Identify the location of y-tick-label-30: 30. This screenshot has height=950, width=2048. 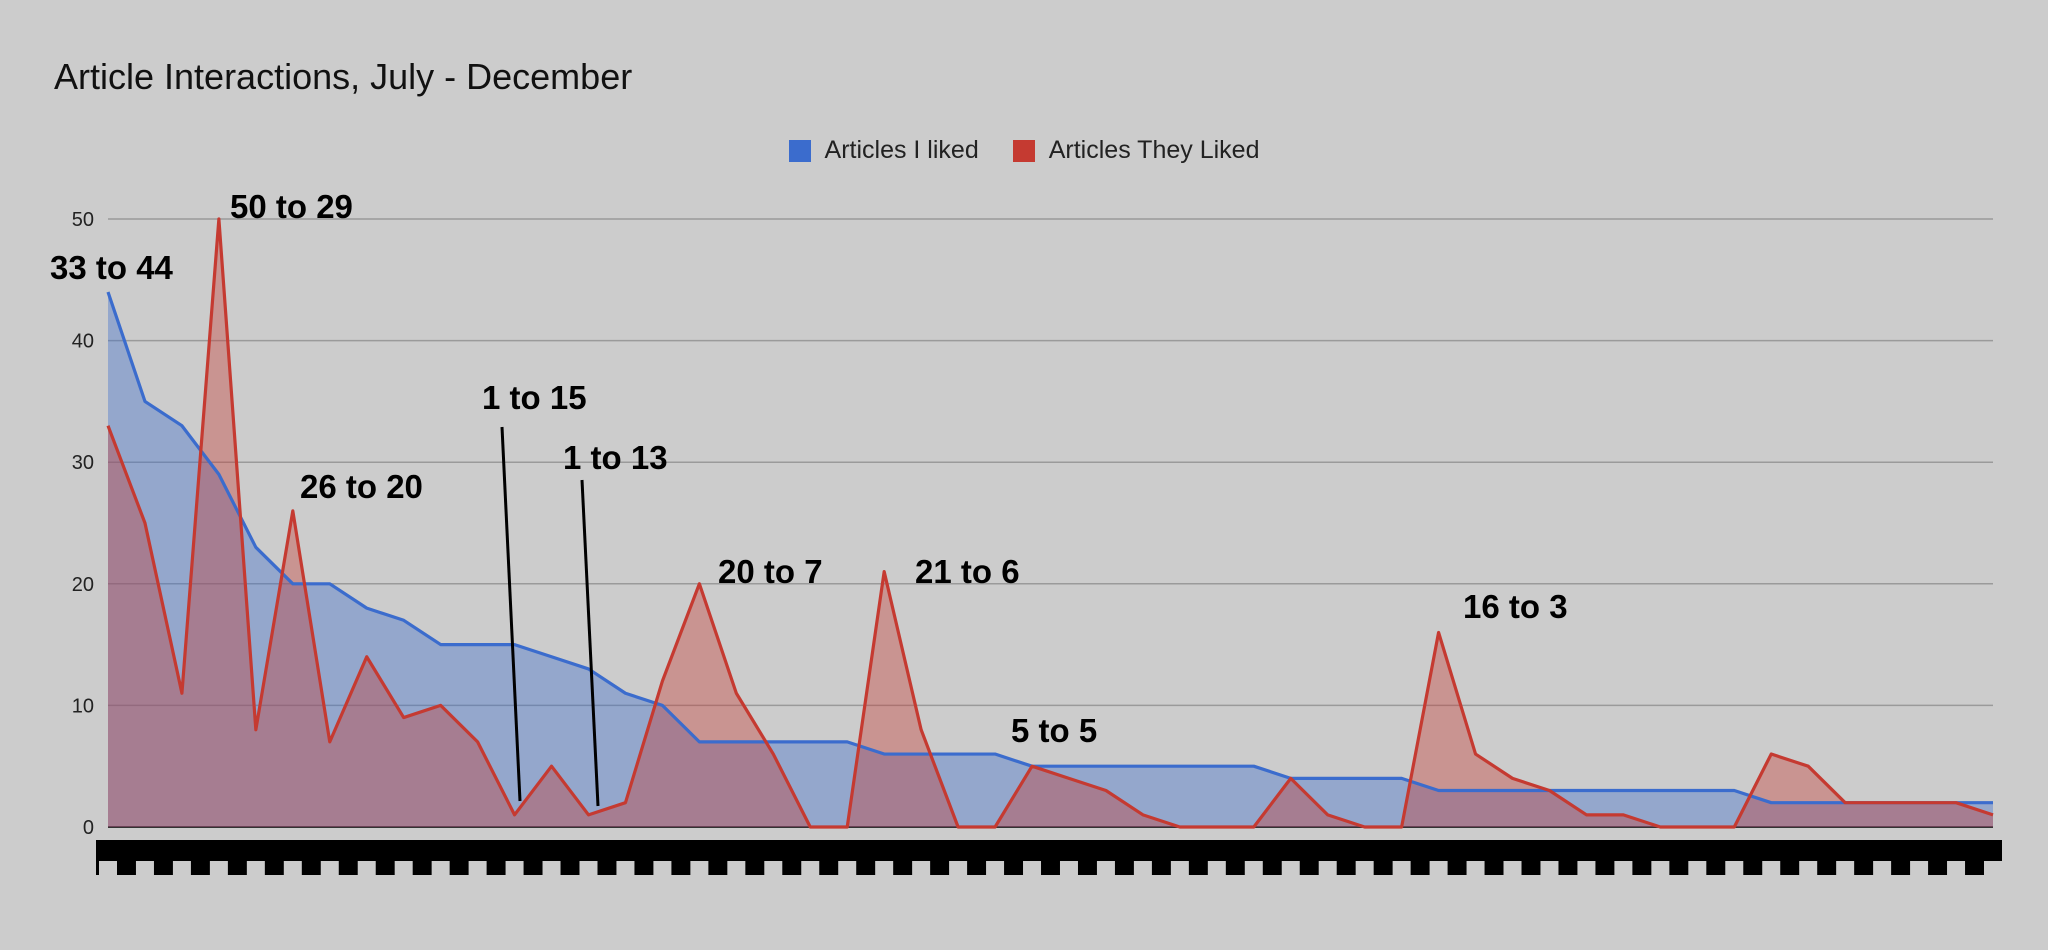
(83, 463).